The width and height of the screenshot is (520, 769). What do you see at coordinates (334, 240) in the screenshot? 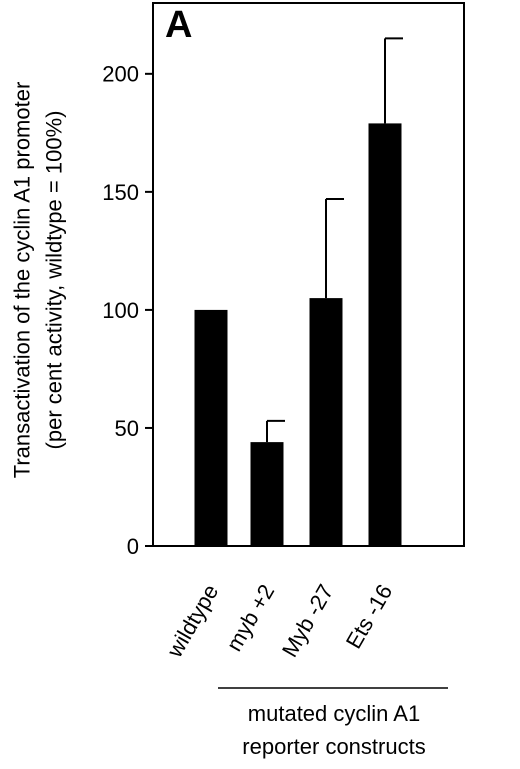
I see `error-bars` at bounding box center [334, 240].